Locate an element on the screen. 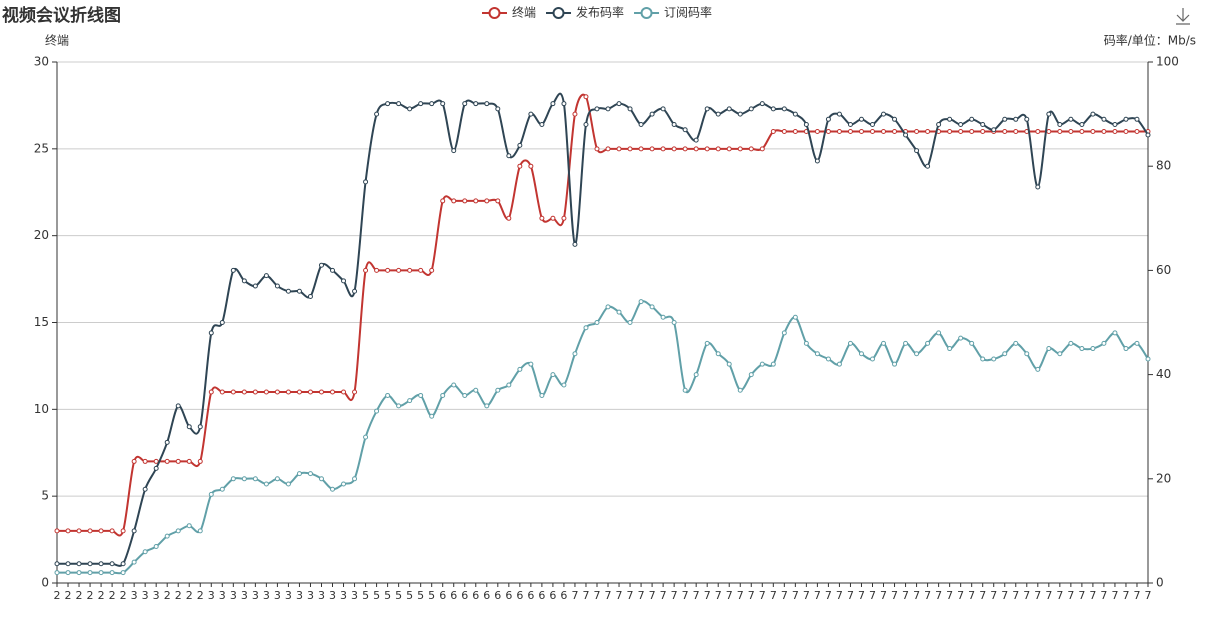  x-tick-label: 6 is located at coordinates (475, 595).